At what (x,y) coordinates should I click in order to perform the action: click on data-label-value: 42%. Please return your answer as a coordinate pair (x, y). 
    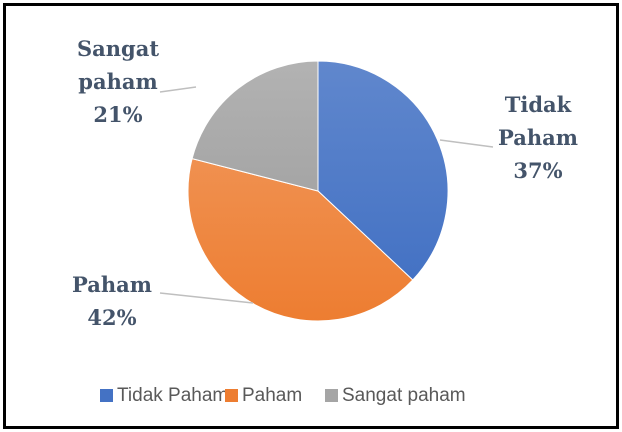
    Looking at the image, I should click on (112, 317).